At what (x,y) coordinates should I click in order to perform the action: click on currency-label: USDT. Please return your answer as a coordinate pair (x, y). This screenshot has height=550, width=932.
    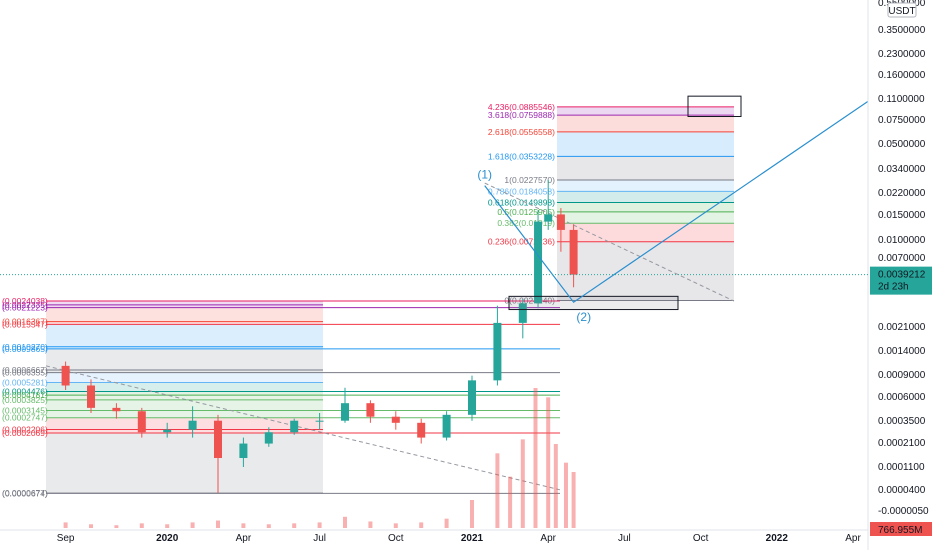
    Looking at the image, I should click on (901, 11).